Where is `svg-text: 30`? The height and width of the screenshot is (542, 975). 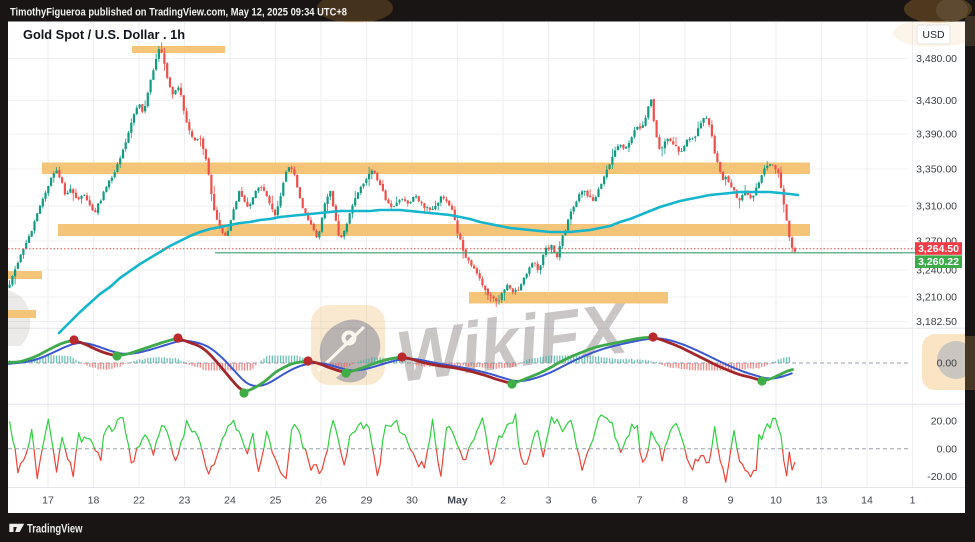 svg-text: 30 is located at coordinates (412, 501).